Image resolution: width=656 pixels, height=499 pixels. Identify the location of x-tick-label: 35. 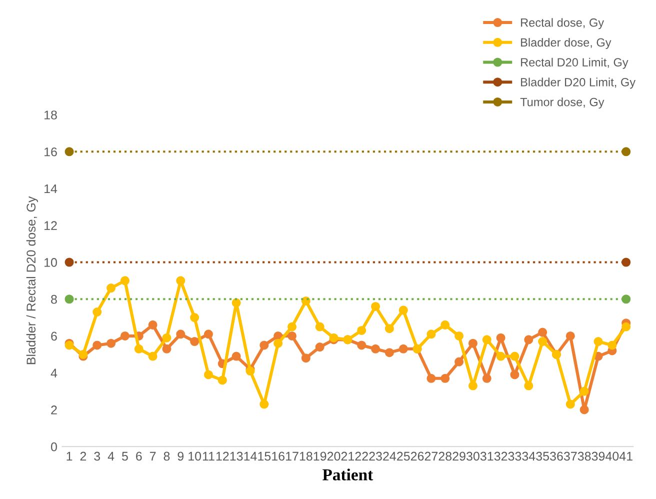
(542, 456).